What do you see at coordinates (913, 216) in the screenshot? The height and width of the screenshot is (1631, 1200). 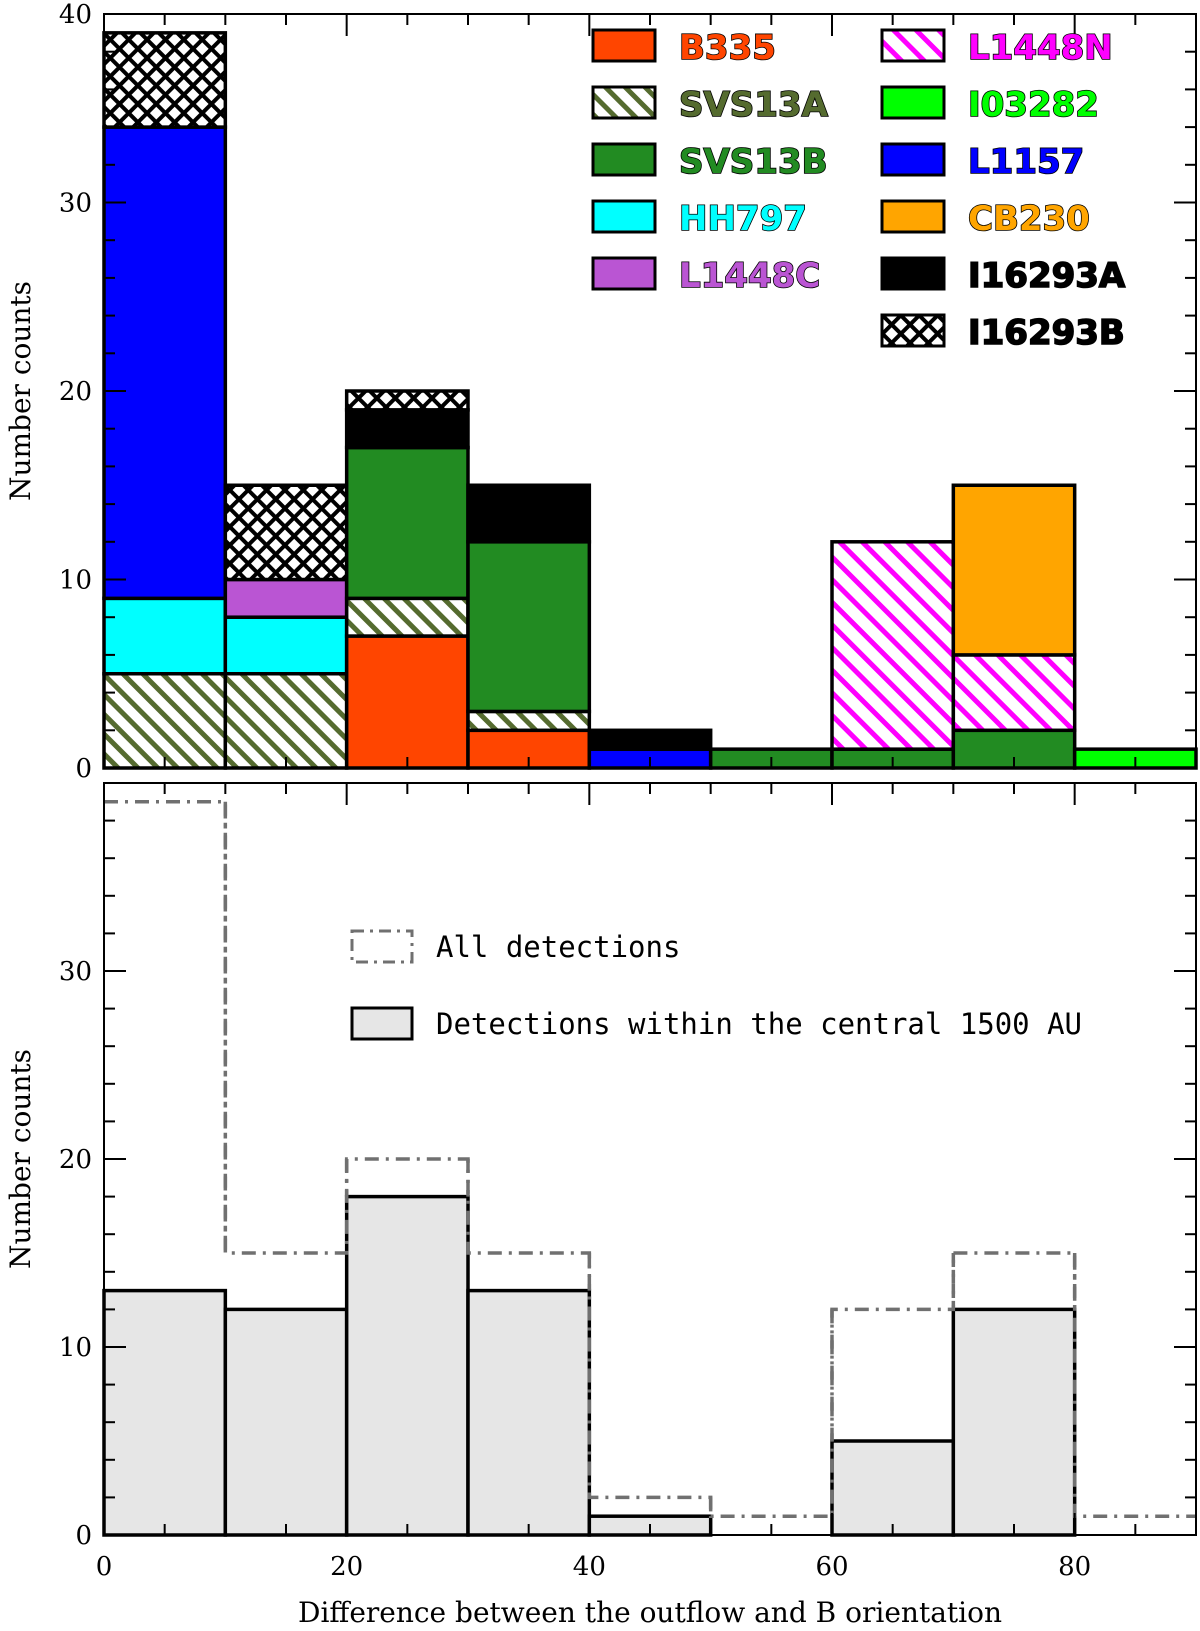 I see `legend-swatch-cb230` at bounding box center [913, 216].